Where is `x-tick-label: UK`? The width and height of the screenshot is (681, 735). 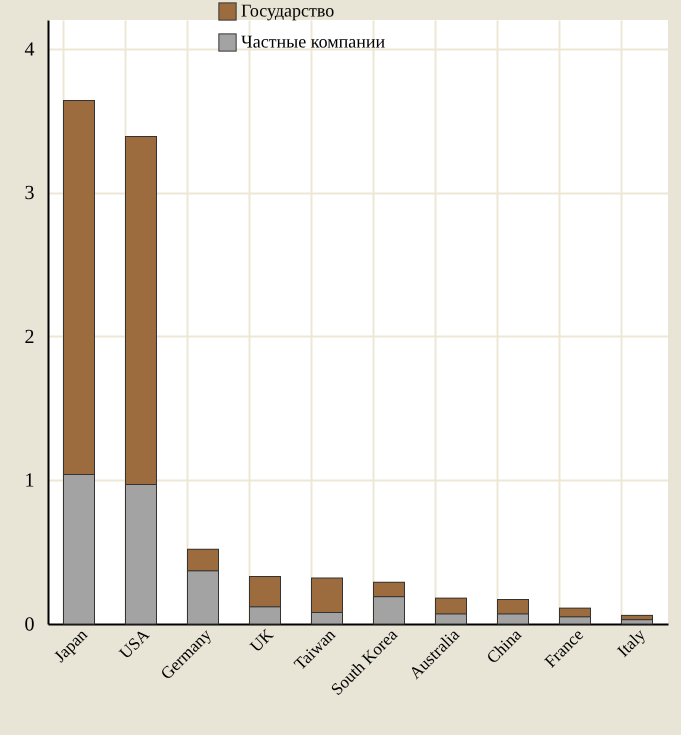 x-tick-label: UK is located at coordinates (262, 640).